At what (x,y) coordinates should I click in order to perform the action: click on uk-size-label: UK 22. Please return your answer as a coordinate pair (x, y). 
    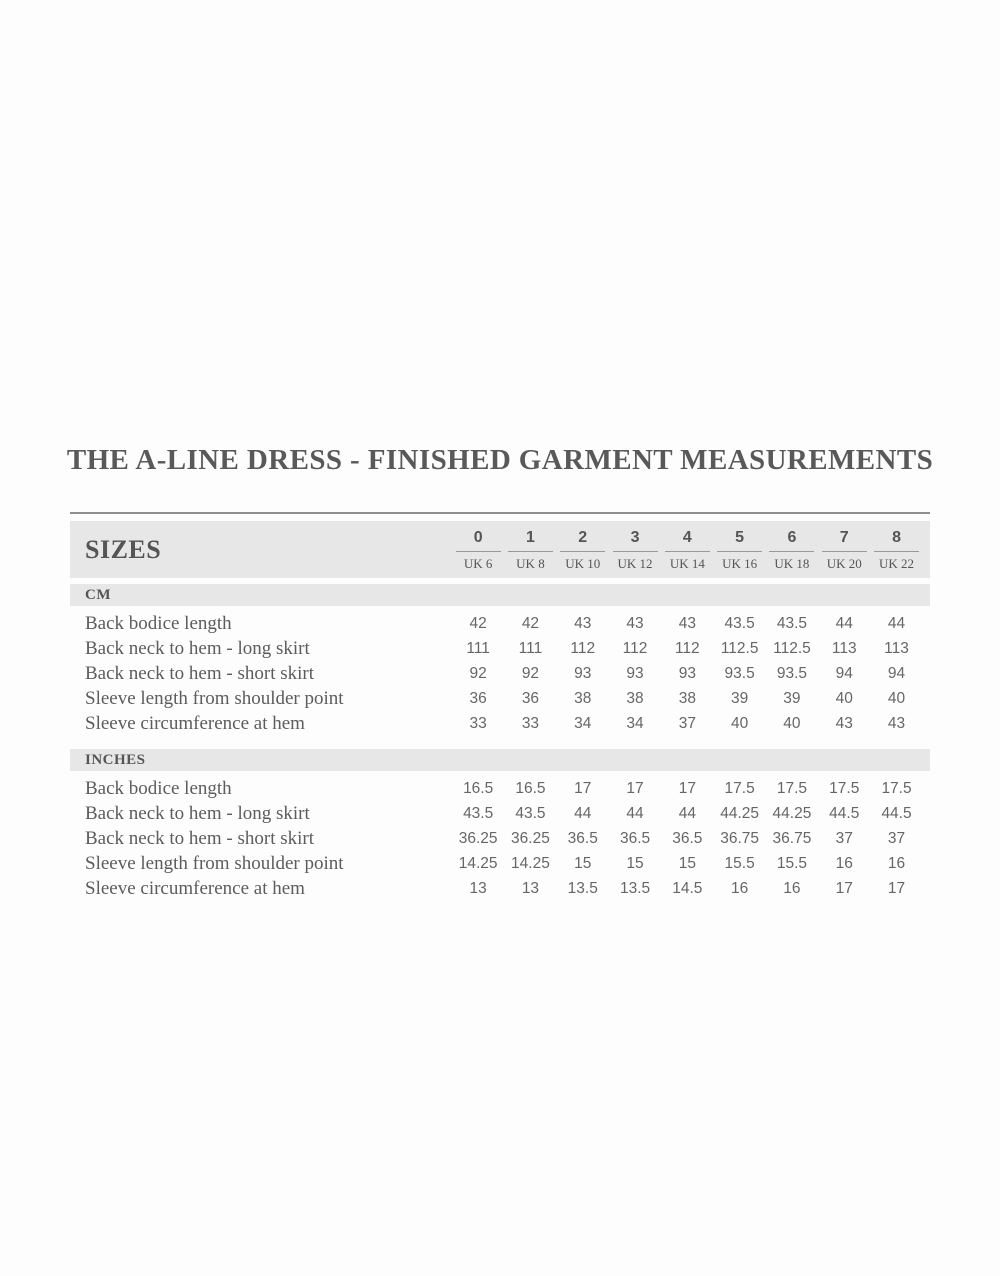
    Looking at the image, I should click on (897, 563).